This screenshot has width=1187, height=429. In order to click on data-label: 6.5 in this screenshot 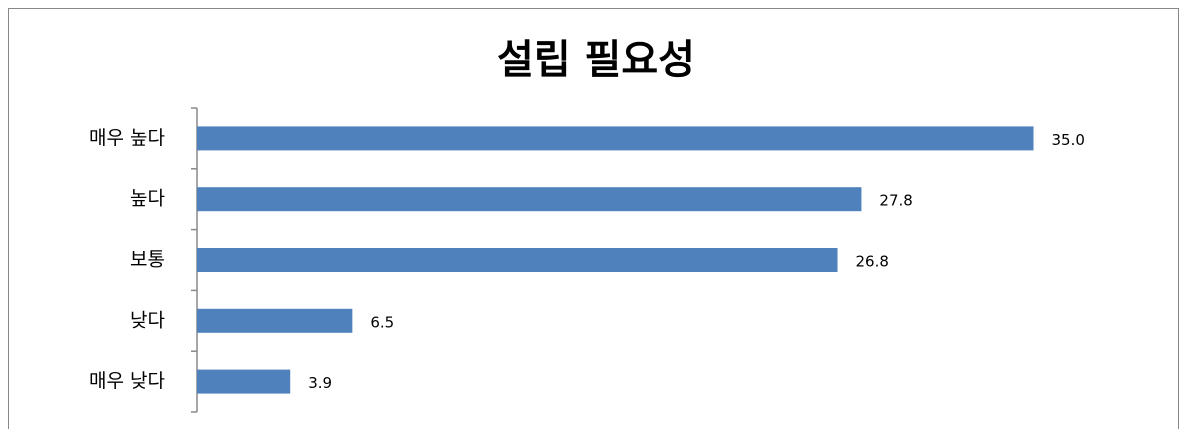, I will do `click(382, 322)`.